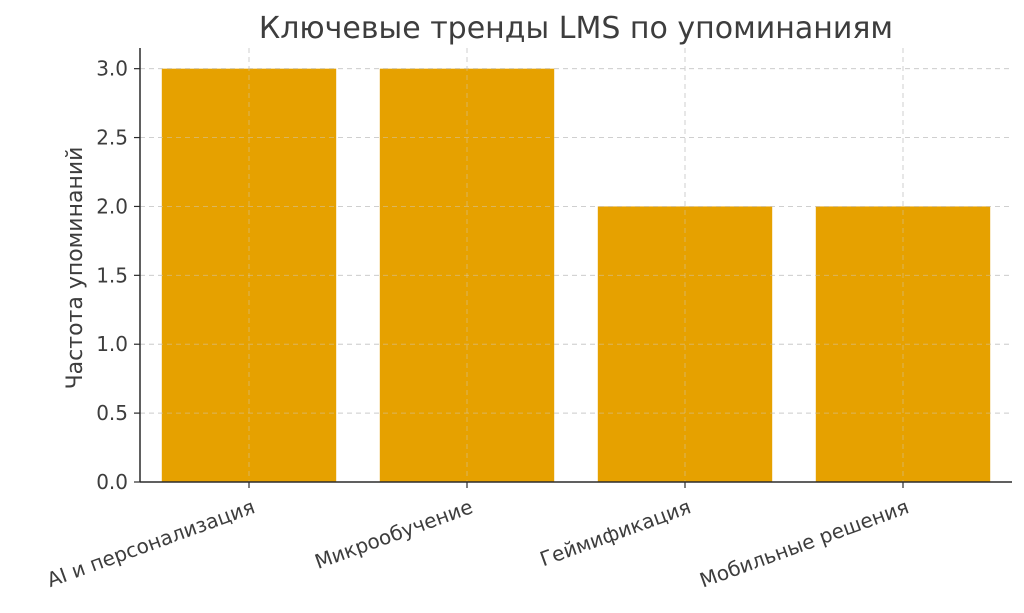 The height and width of the screenshot is (613, 1024). What do you see at coordinates (151, 543) in the screenshot?
I see `x-tick-label: AI и персонализация` at bounding box center [151, 543].